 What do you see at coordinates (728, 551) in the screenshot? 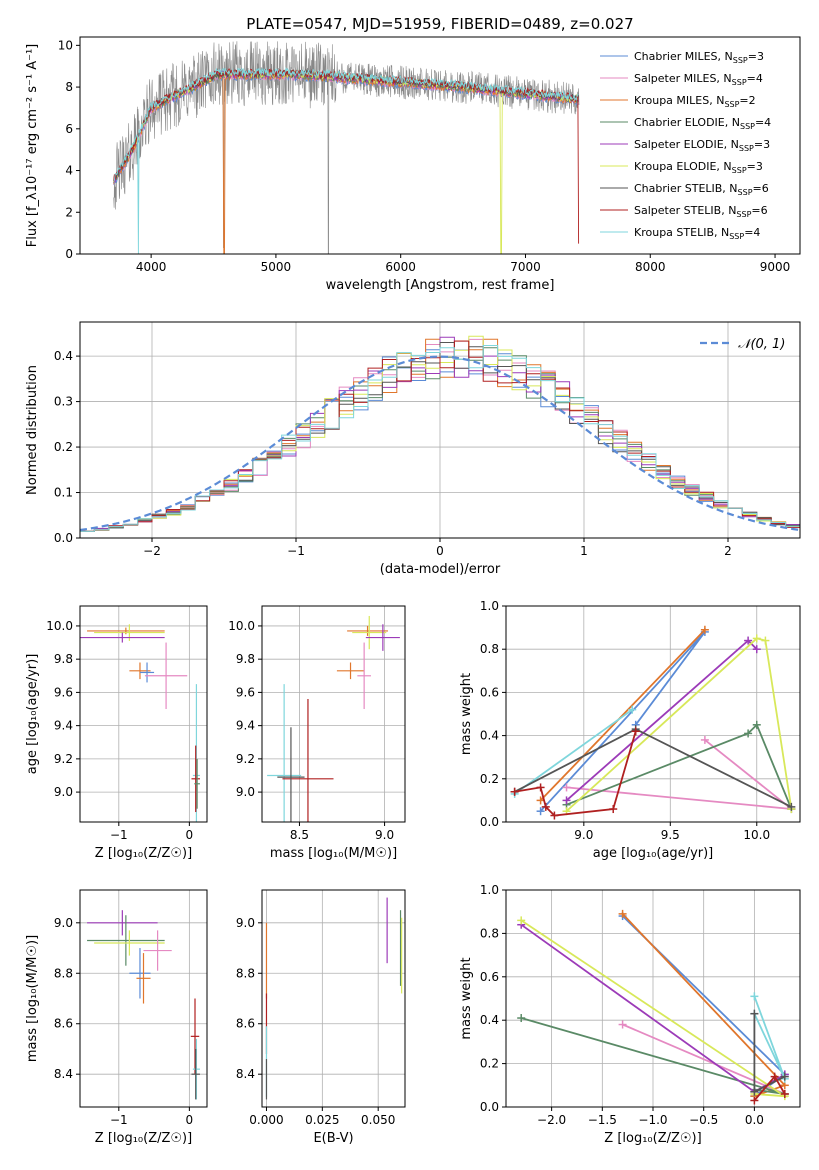
I see `x-tick-label: 2` at bounding box center [728, 551].